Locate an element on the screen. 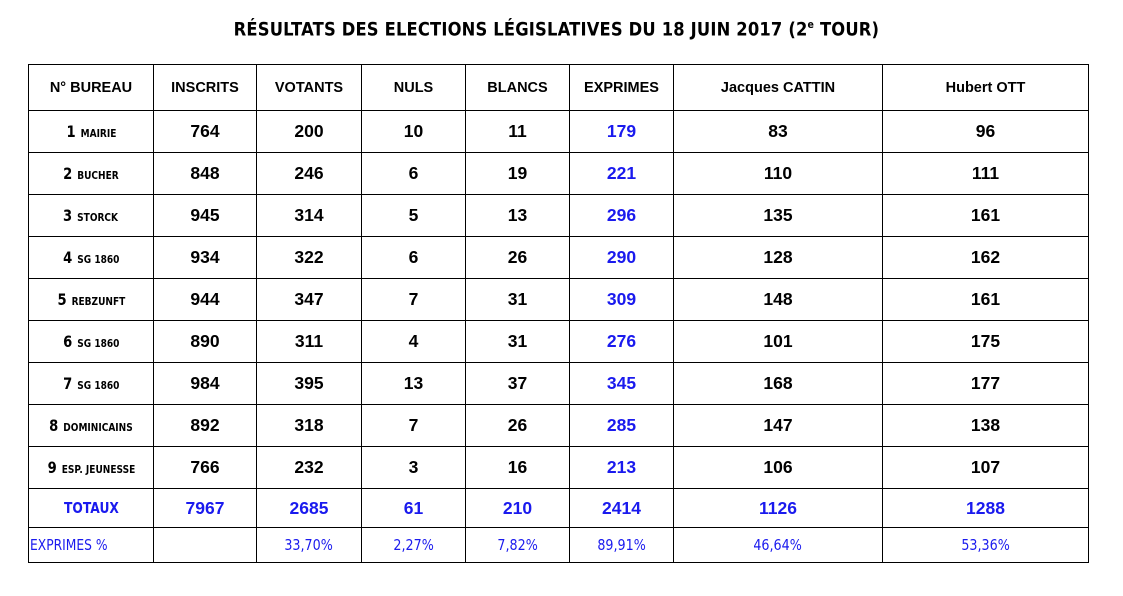  ott-cell: 96 is located at coordinates (985, 131).